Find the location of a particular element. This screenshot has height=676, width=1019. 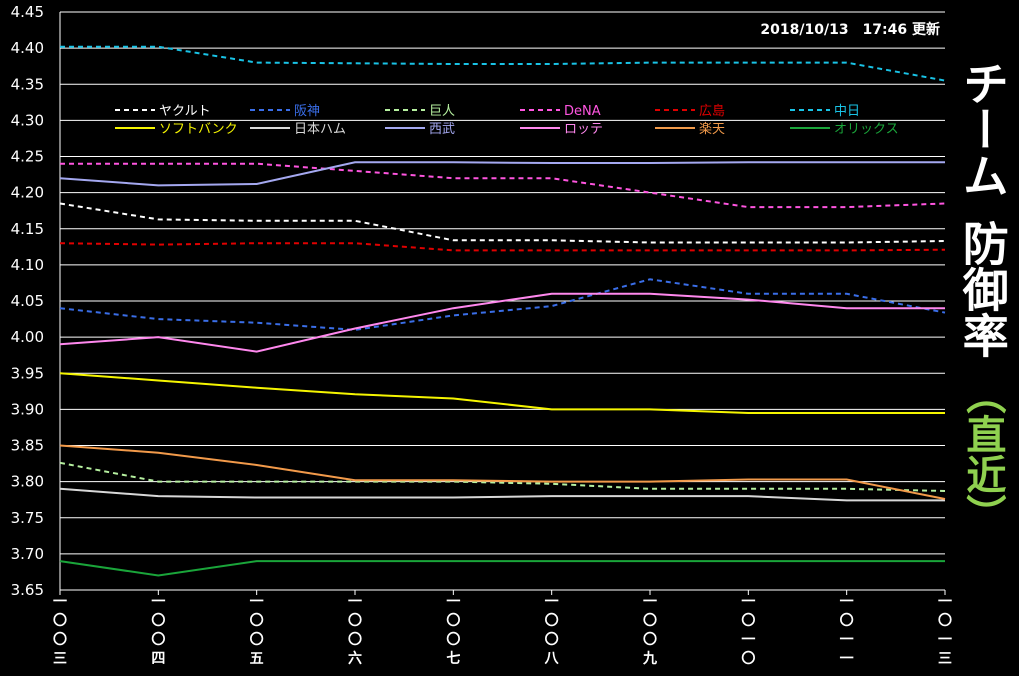

legend-label: ソフトバンク is located at coordinates (198, 129).